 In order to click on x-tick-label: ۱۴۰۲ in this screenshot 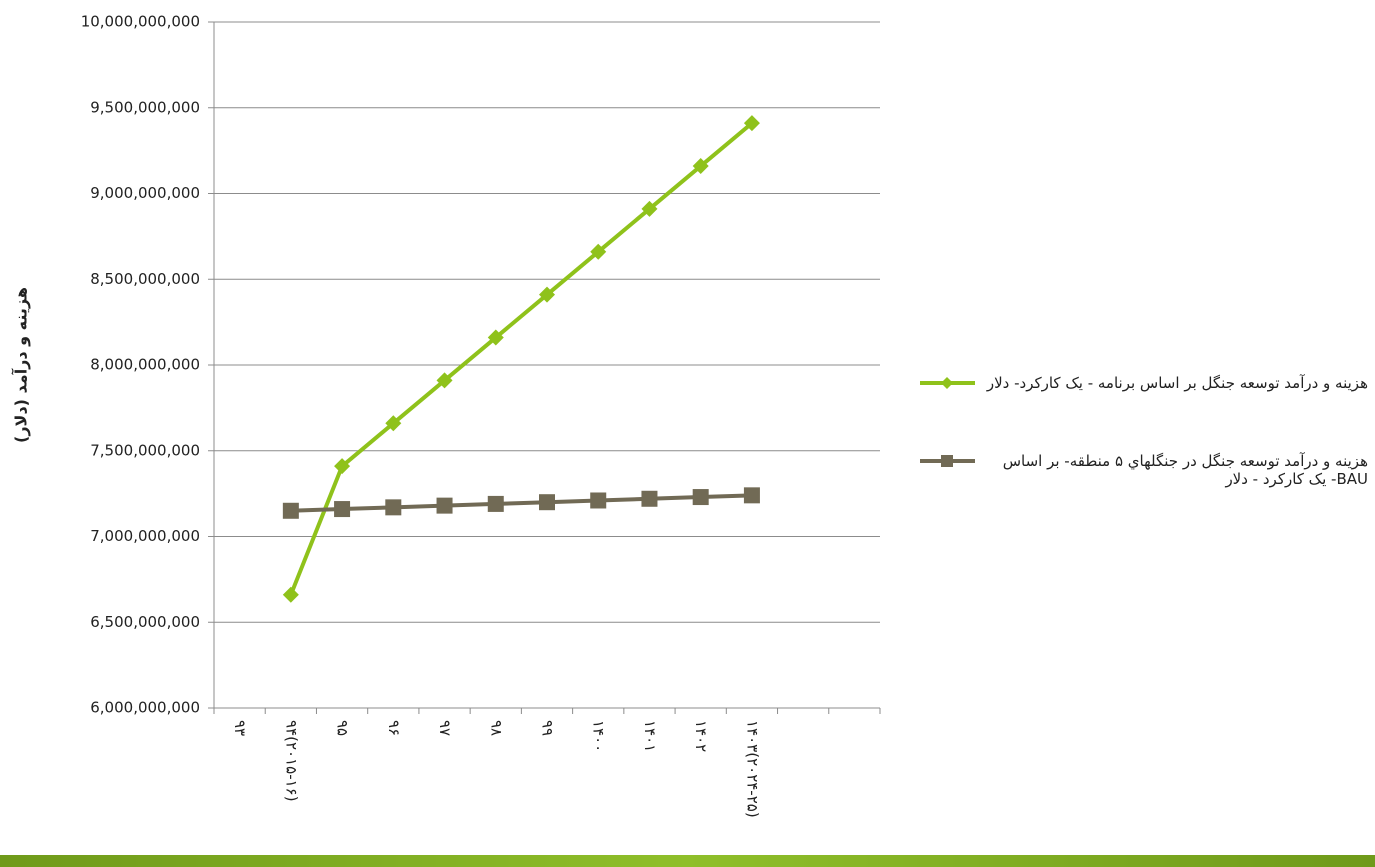, I will do `click(701, 736)`.